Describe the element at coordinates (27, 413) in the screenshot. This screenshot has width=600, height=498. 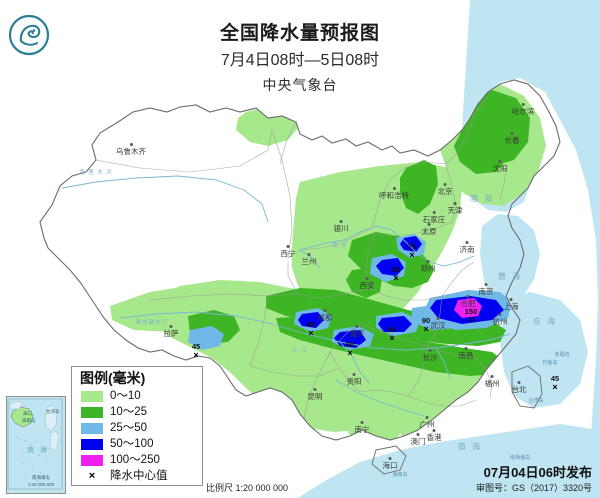
I see `inset-label-haikou: 海口` at that location.